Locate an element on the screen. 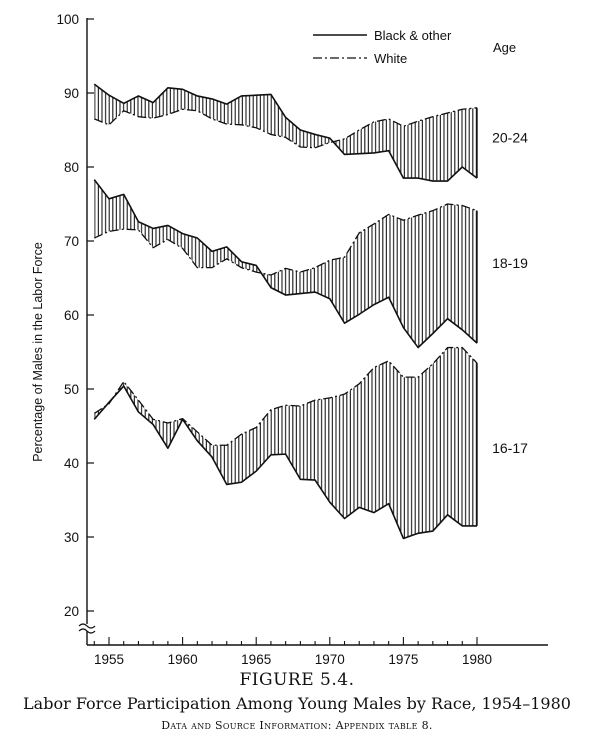  age-group-labels: 20-24 18-19 16-17 is located at coordinates (510, 292).